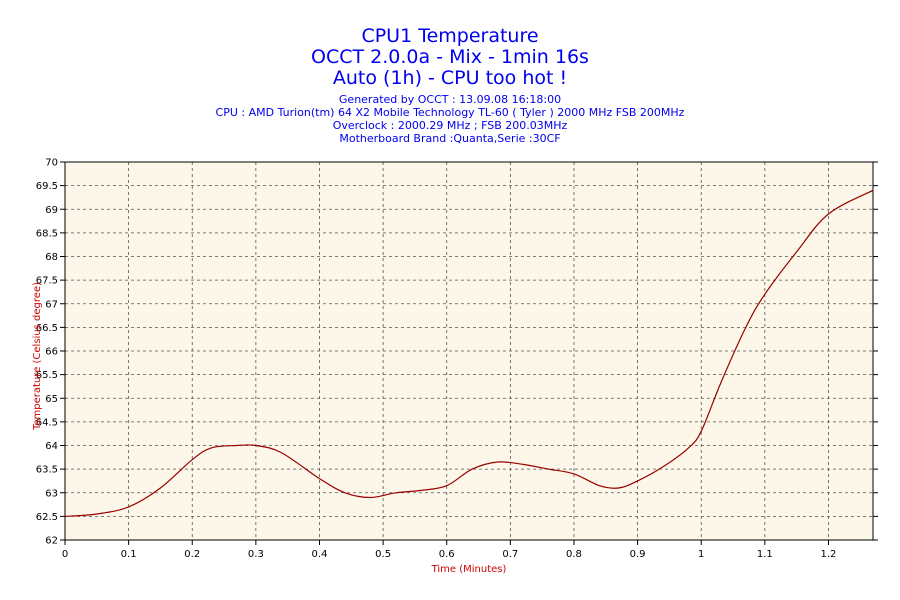  What do you see at coordinates (574, 554) in the screenshot?
I see `x-tick-label: 0.8` at bounding box center [574, 554].